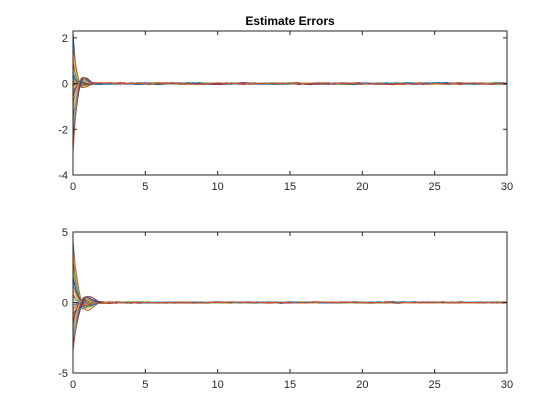 The image size is (560, 420). Describe the element at coordinates (65, 233) in the screenshot. I see `y-tick-label: 5` at that location.